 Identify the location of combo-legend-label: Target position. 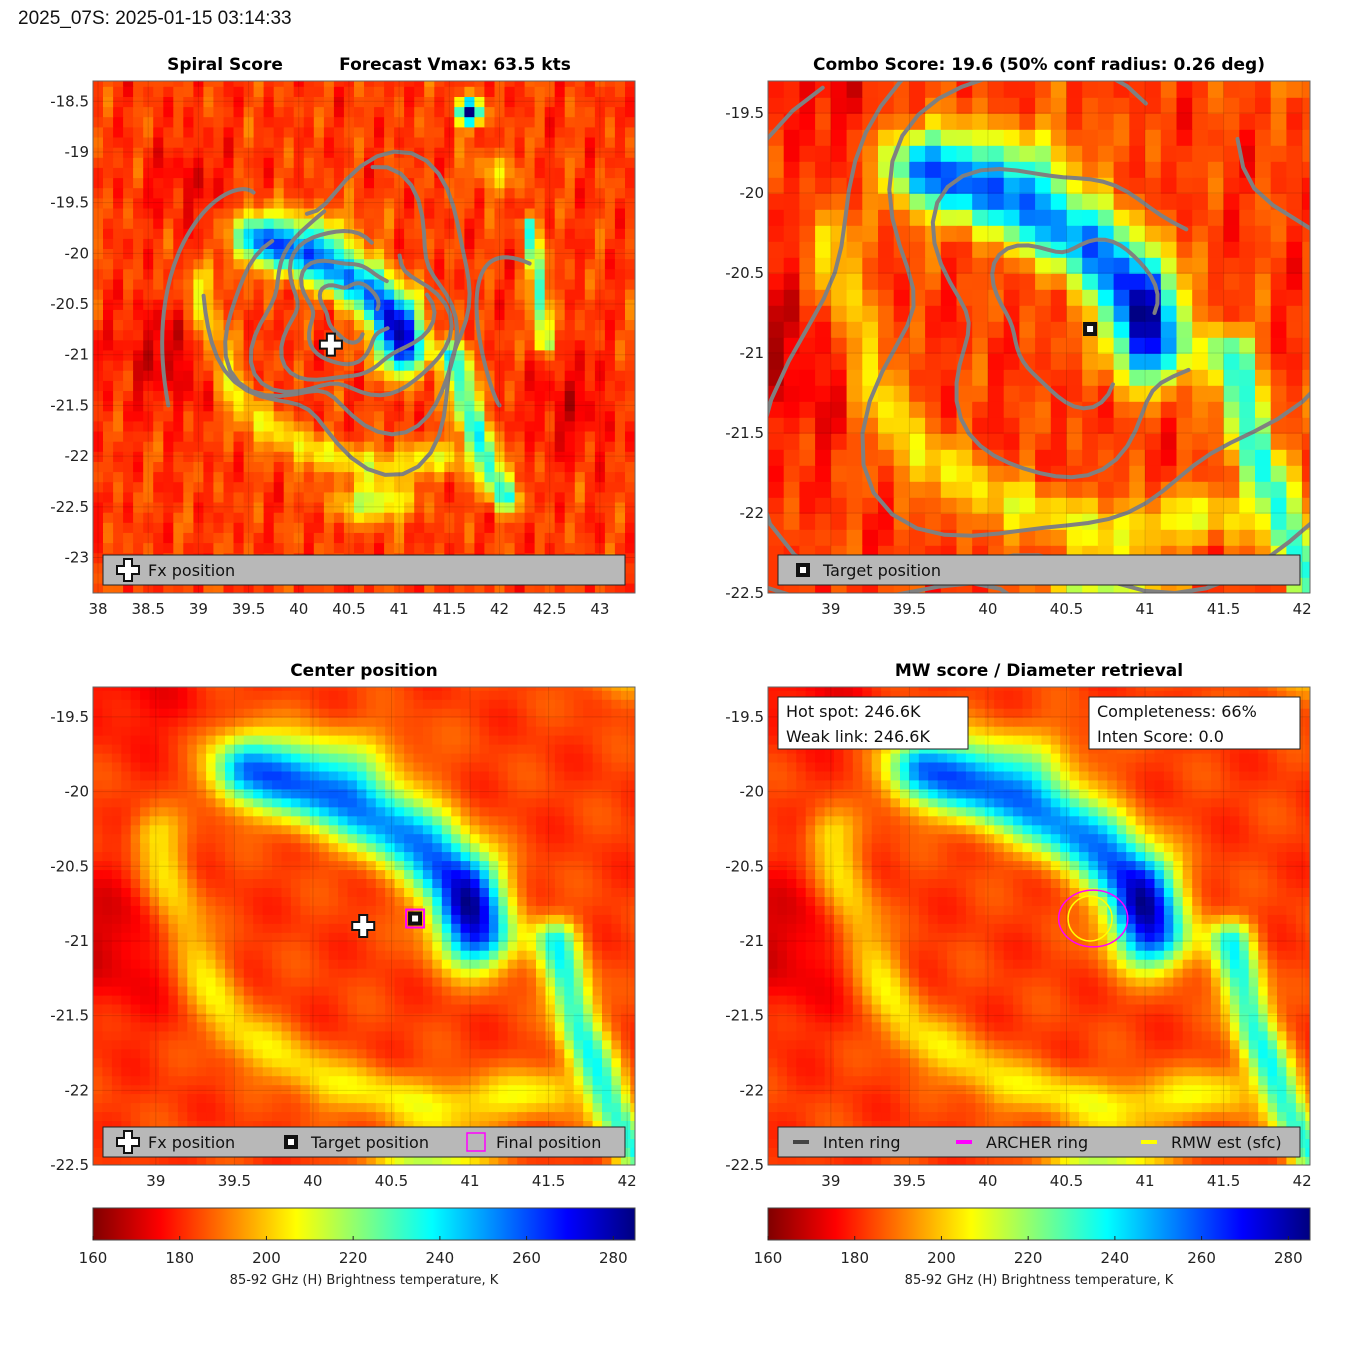
(881, 570).